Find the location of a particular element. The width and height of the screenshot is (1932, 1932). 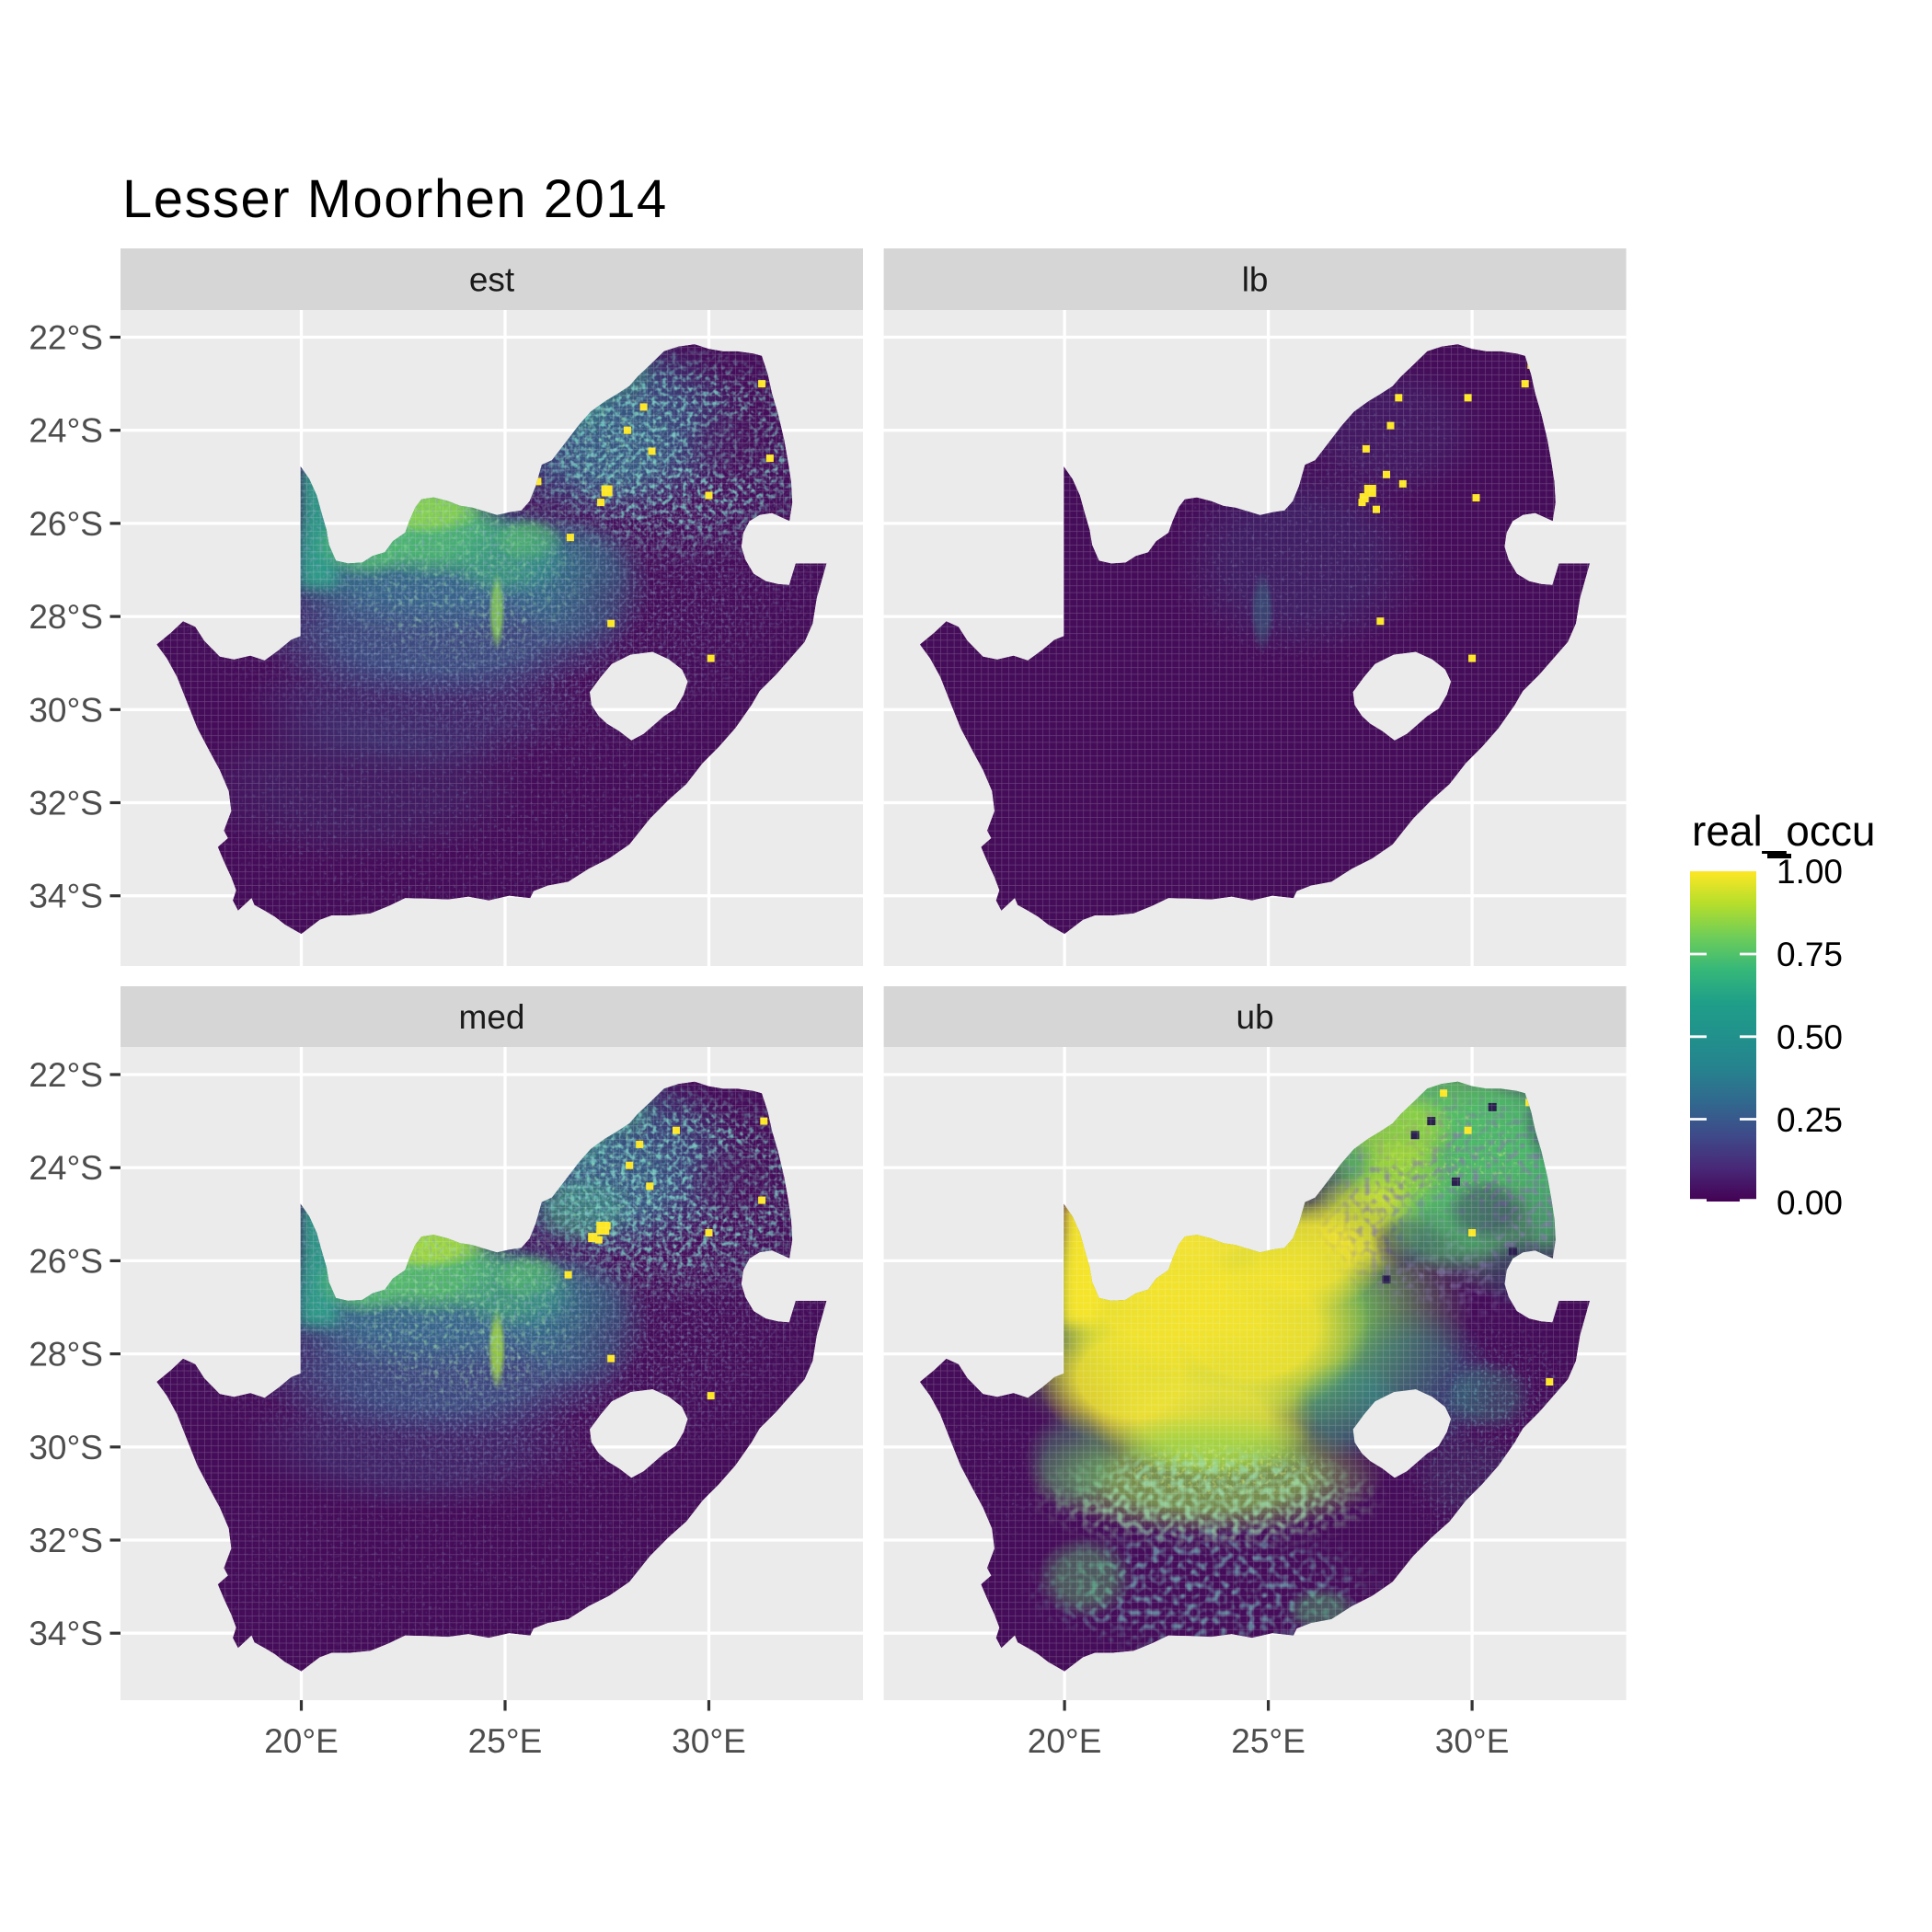

svg-text: Lesser Moorhen 2014 is located at coordinates (395, 199).